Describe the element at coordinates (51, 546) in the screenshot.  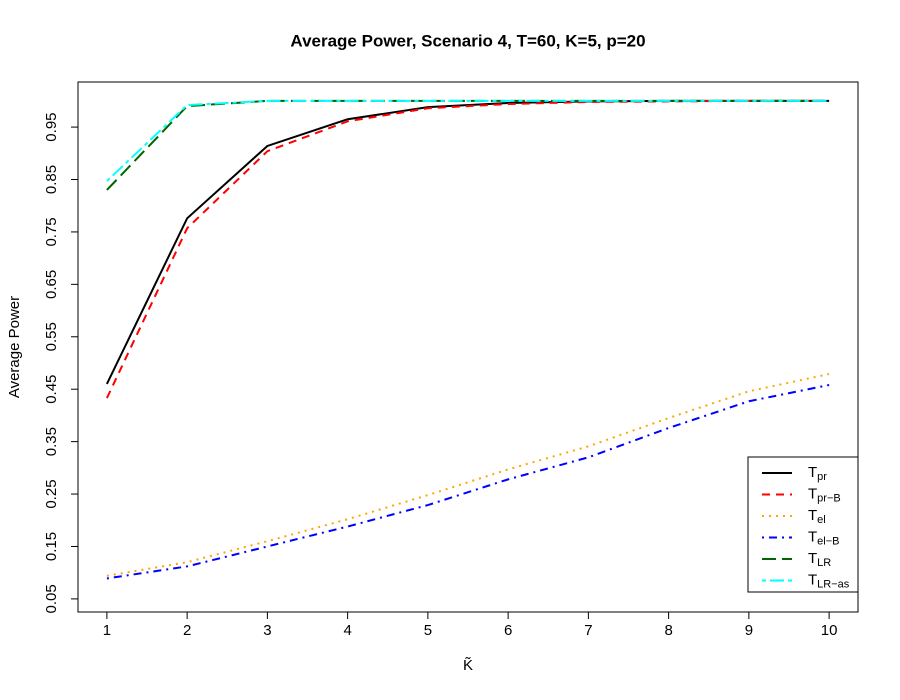
I see `y-tick-label: 0.15` at that location.